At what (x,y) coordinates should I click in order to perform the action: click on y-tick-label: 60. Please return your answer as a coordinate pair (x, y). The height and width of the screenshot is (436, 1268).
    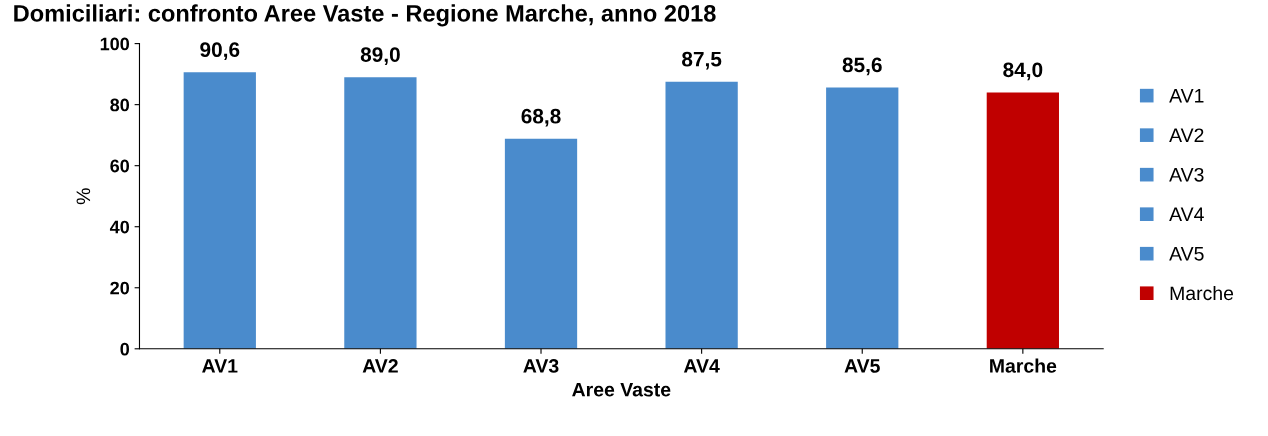
    Looking at the image, I should click on (120, 166).